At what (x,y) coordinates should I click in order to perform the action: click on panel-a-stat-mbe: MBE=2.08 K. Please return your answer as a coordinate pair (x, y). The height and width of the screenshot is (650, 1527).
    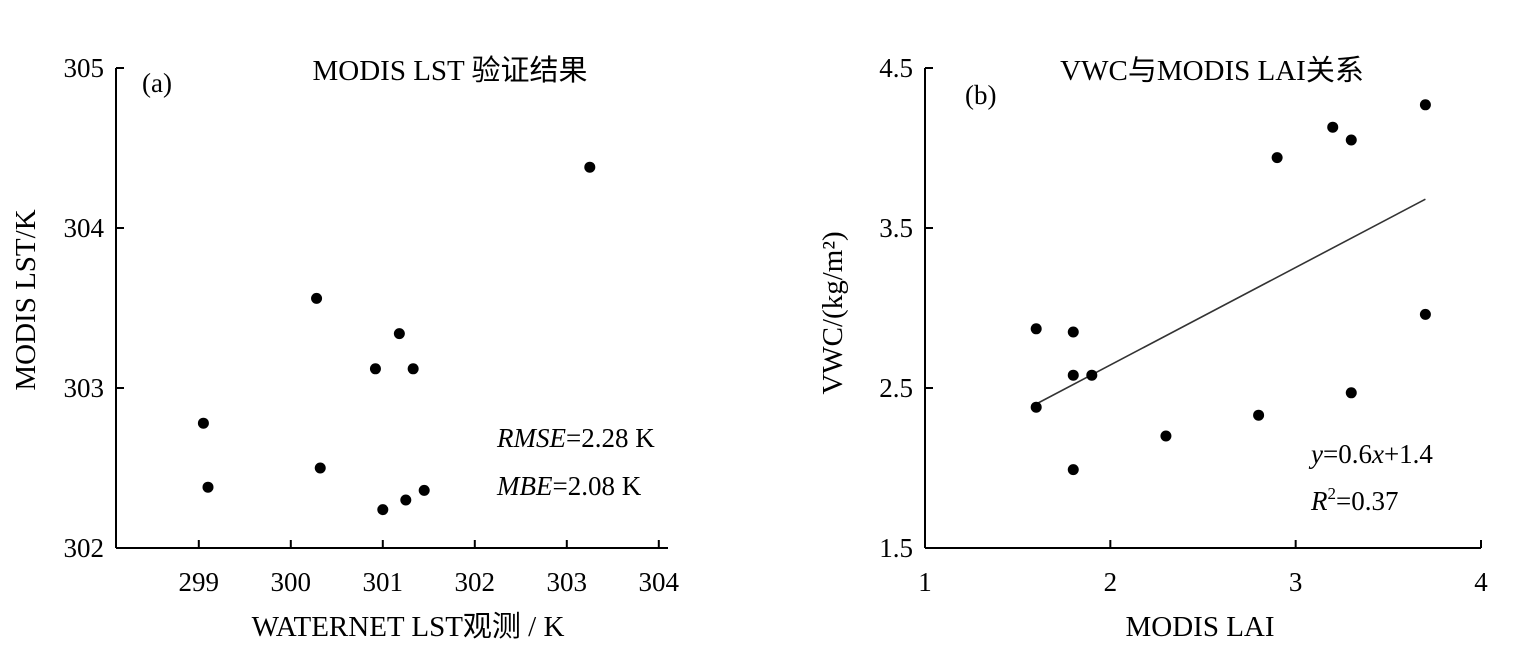
    Looking at the image, I should click on (569, 486).